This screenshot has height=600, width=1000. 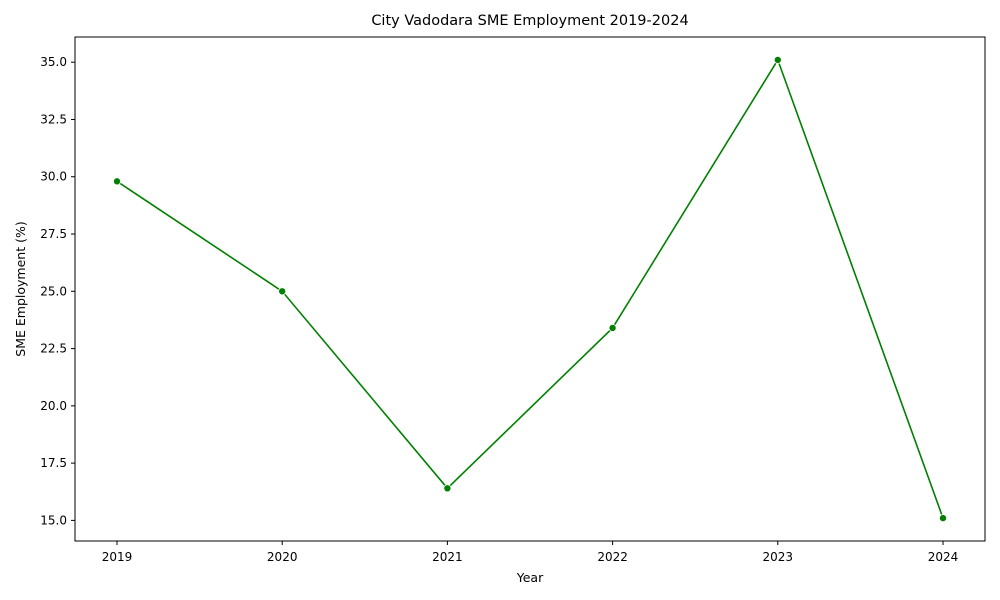 What do you see at coordinates (53, 62) in the screenshot?
I see `y-tick-label: 35.0` at bounding box center [53, 62].